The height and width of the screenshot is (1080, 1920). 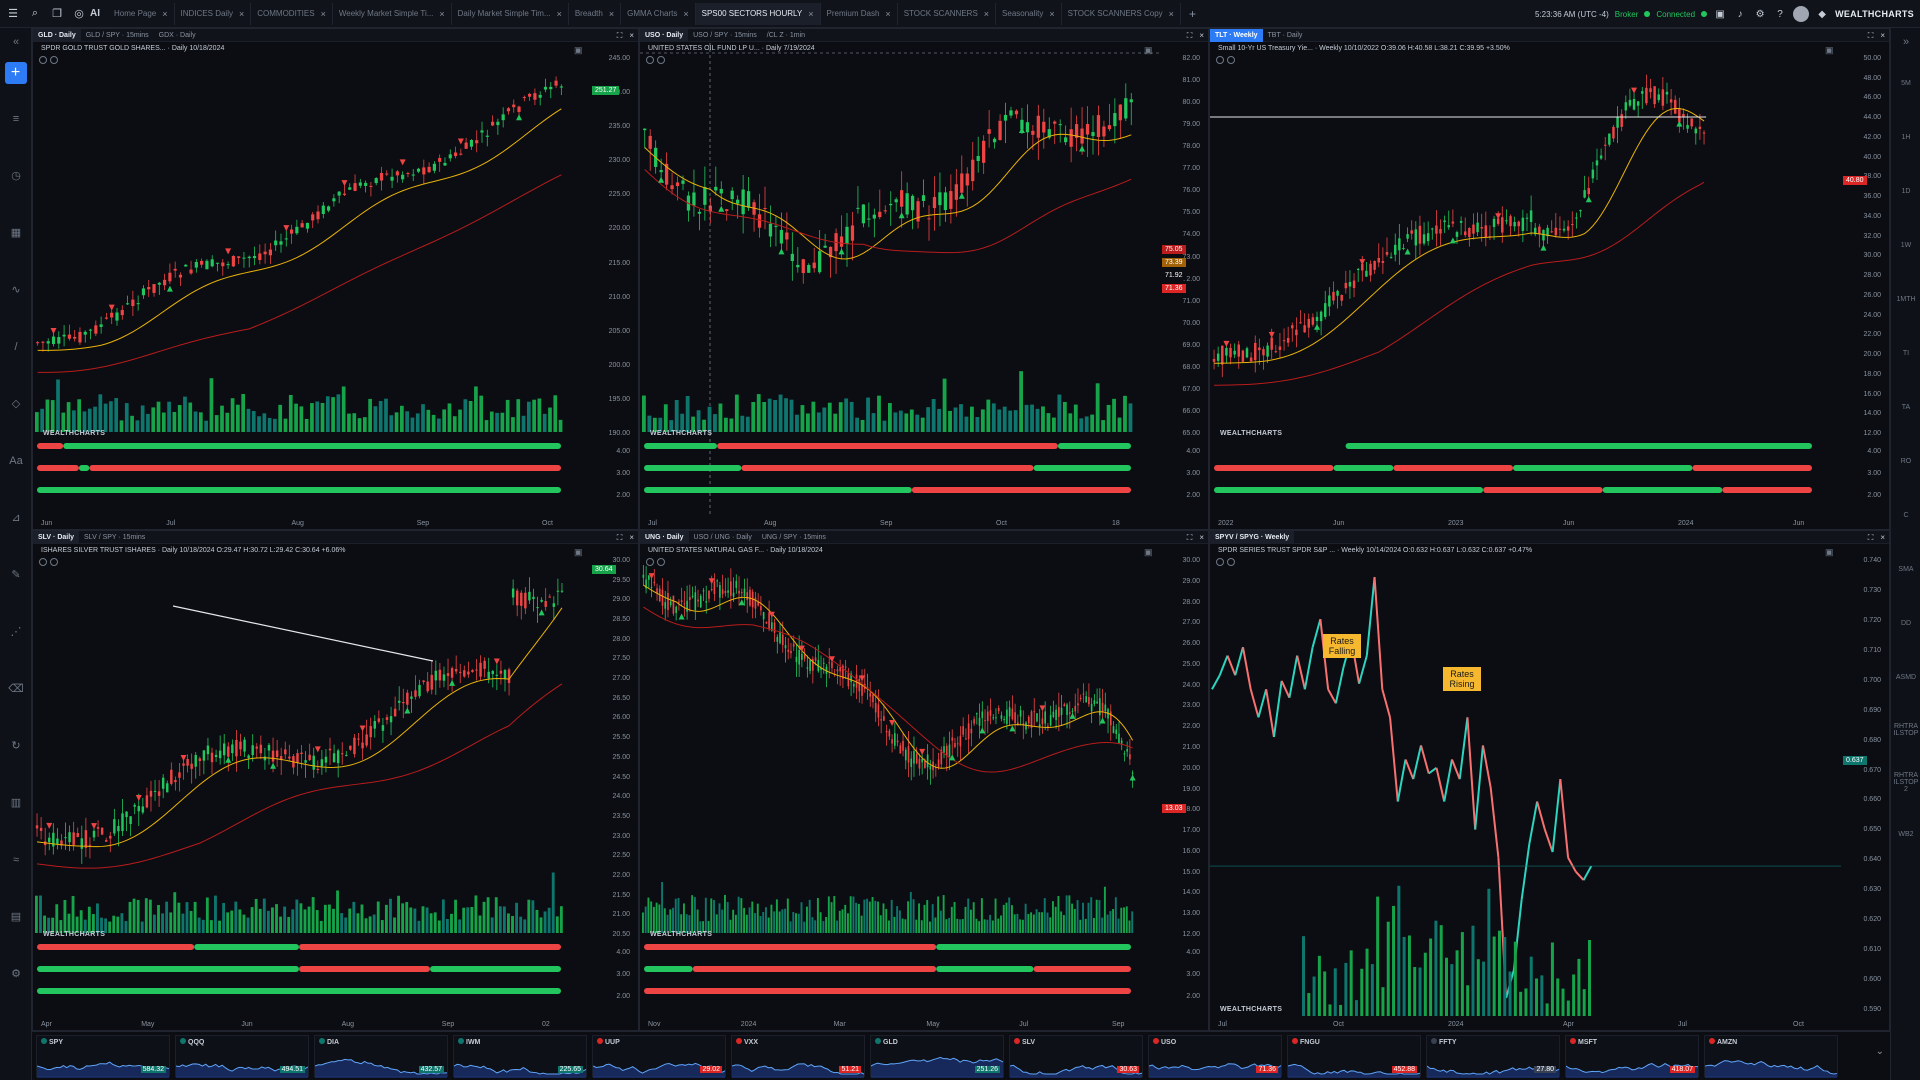 I want to click on tab-6: GMMA Charts ×, so click(x=658, y=13).